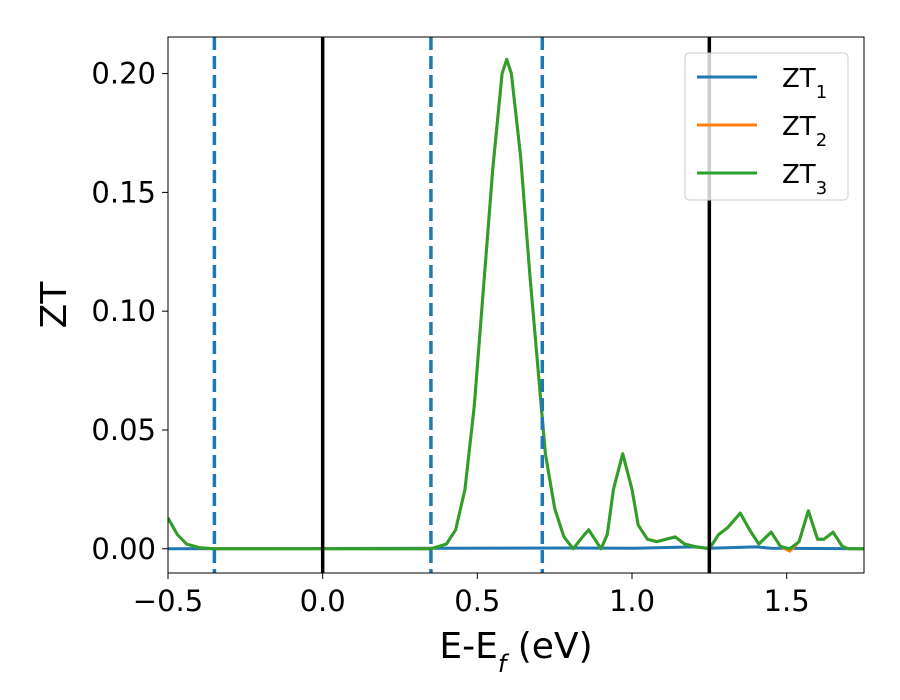 The width and height of the screenshot is (900, 700). Describe the element at coordinates (323, 601) in the screenshot. I see `x-tick-label: 0.0` at that location.